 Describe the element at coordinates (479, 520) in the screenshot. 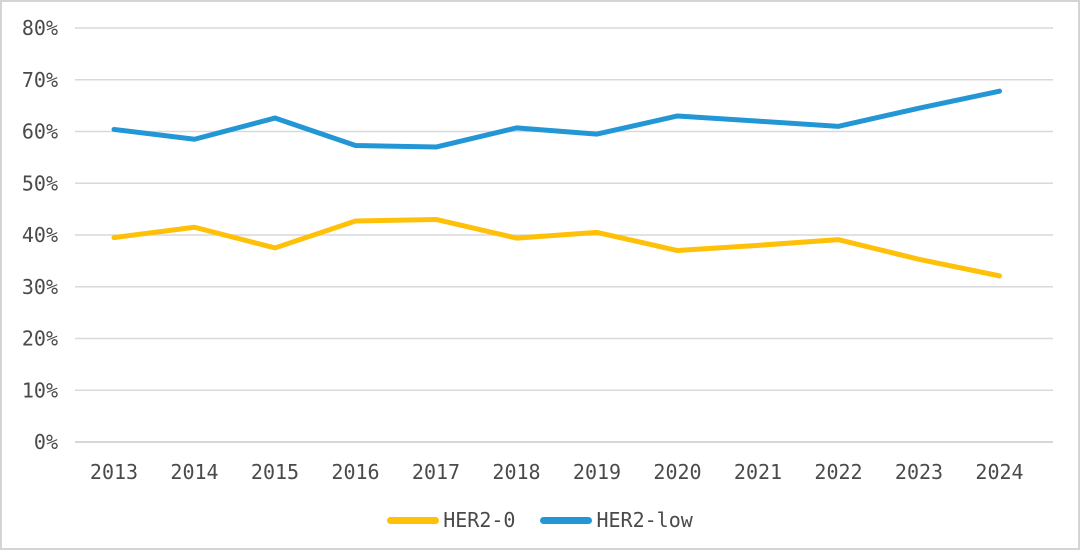

I see `legend-label-her2-0: HER2-0` at that location.